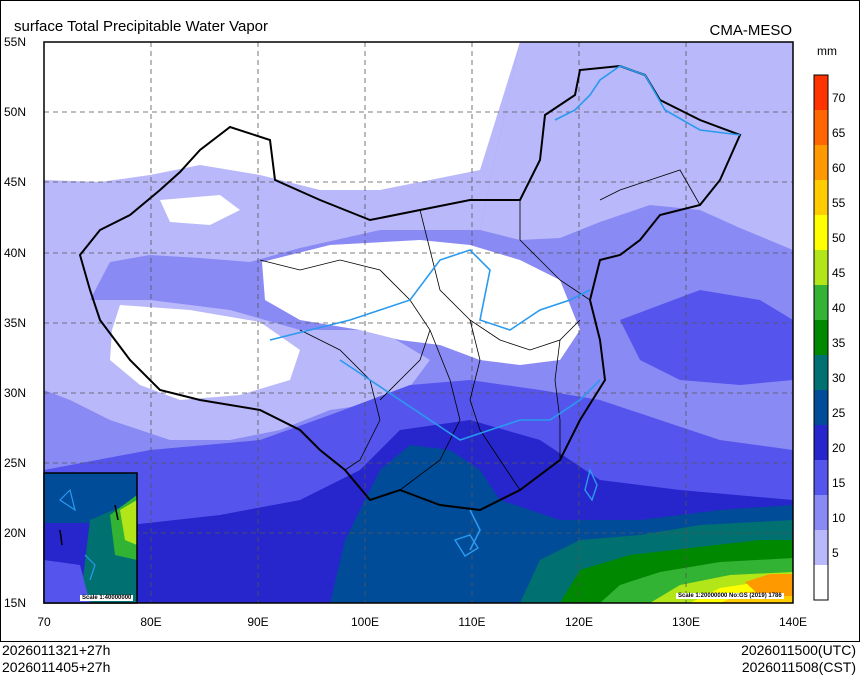 This screenshot has width=860, height=677. Describe the element at coordinates (258, 622) in the screenshot. I see `lon-label-90e: 90E` at that location.